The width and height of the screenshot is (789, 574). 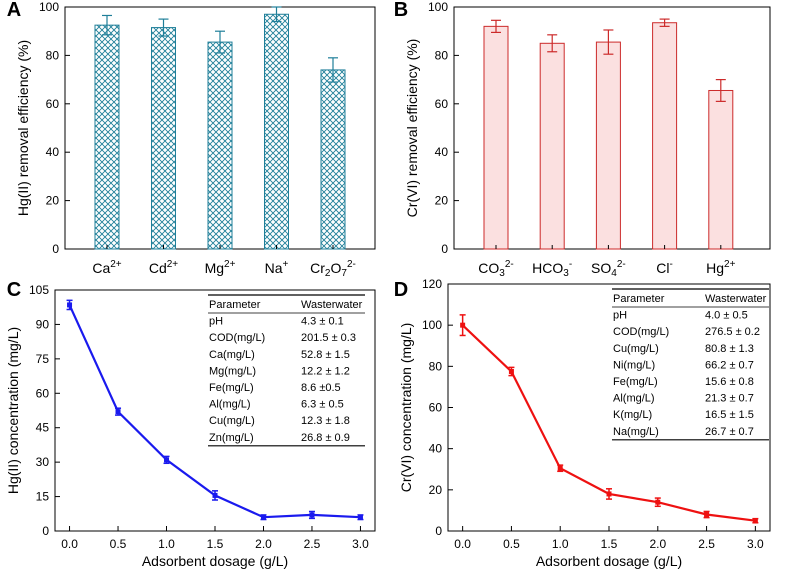 What do you see at coordinates (401, 290) in the screenshot?
I see `panel-d-letter: D` at bounding box center [401, 290].